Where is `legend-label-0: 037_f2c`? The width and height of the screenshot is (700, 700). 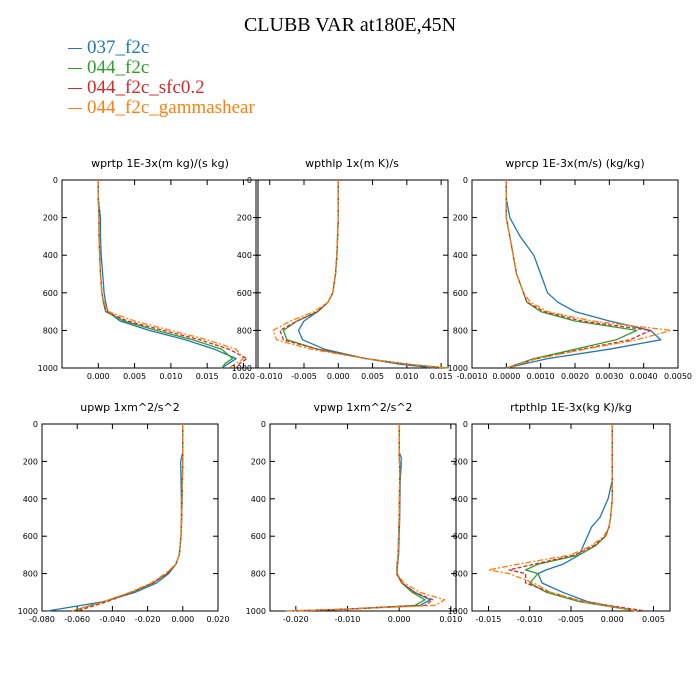 legend-label-0: 037_f2c is located at coordinates (118, 47).